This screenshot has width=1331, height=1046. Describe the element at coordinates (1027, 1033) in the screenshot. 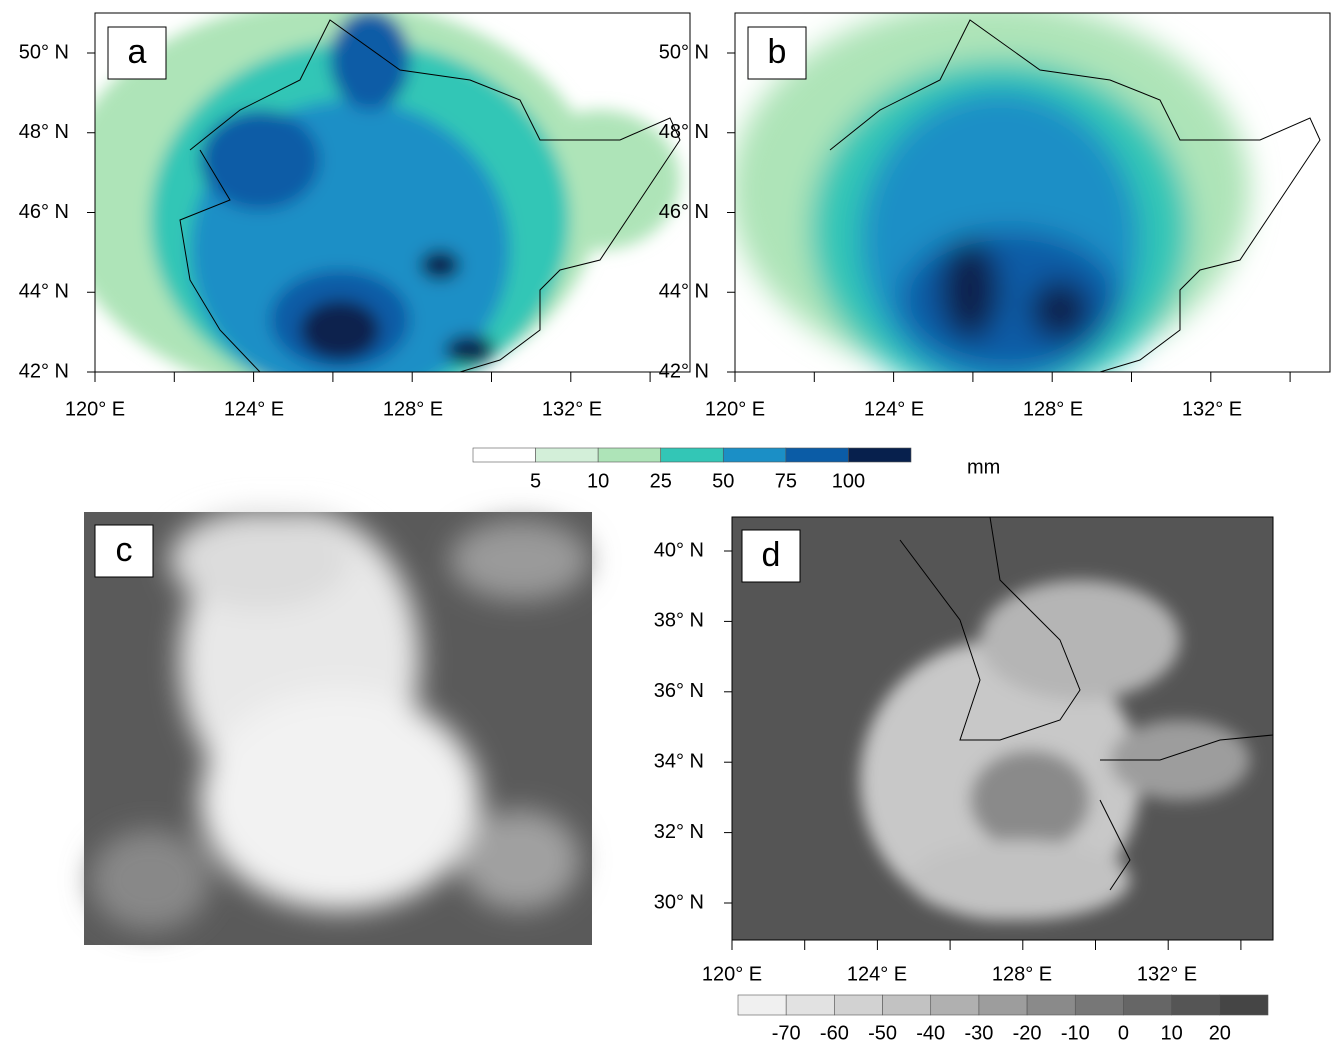

I see `colorbar-label: -20` at that location.